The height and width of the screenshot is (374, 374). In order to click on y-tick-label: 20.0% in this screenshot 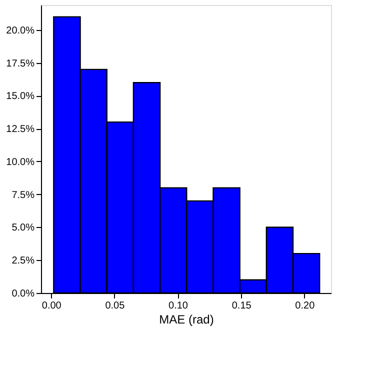, I will do `click(20, 30)`.